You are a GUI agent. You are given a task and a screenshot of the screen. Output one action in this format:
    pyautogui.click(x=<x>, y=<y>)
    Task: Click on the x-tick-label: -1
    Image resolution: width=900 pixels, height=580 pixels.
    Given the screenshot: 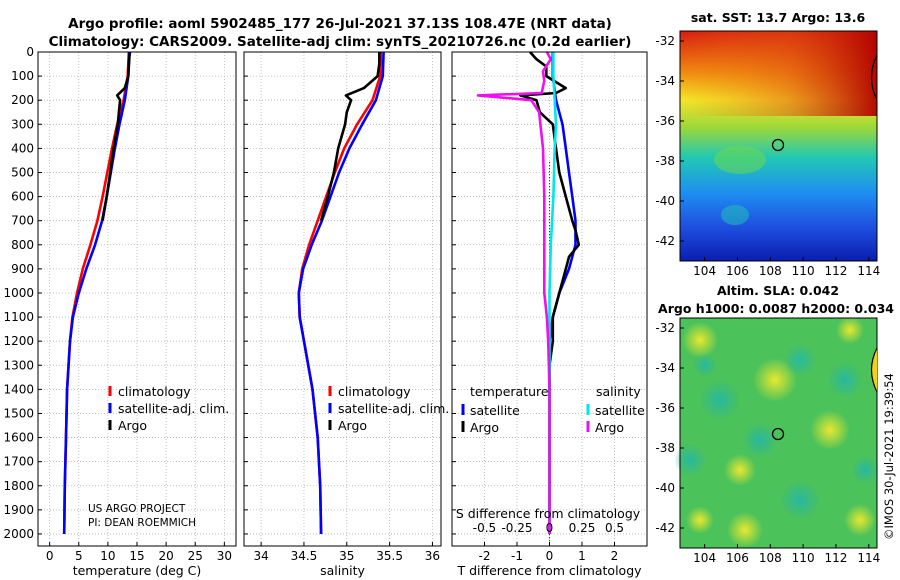 What is the action you would take?
    pyautogui.click(x=517, y=556)
    